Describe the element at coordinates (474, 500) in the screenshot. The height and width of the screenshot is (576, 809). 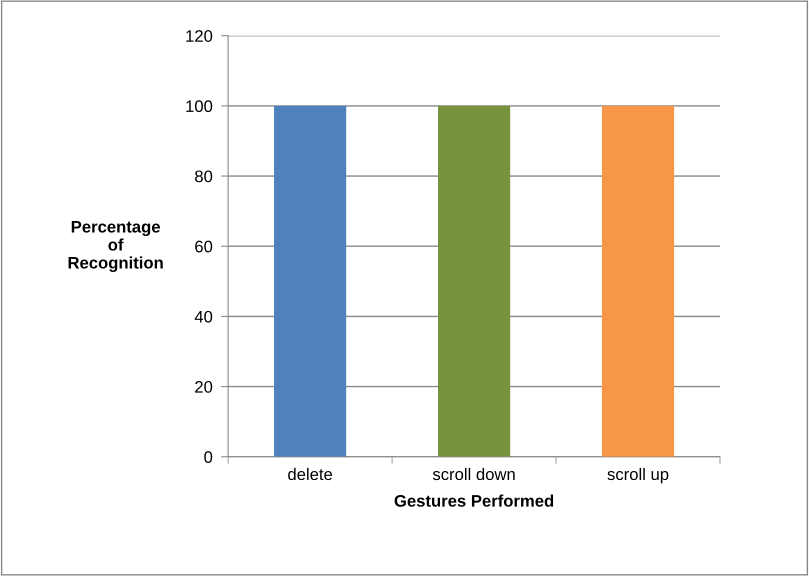
I see `x-axis-title: Gestures Performed` at that location.